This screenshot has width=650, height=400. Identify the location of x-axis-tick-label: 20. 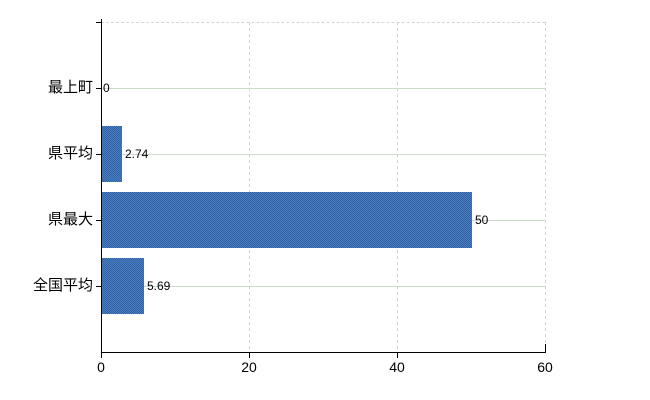
(249, 367).